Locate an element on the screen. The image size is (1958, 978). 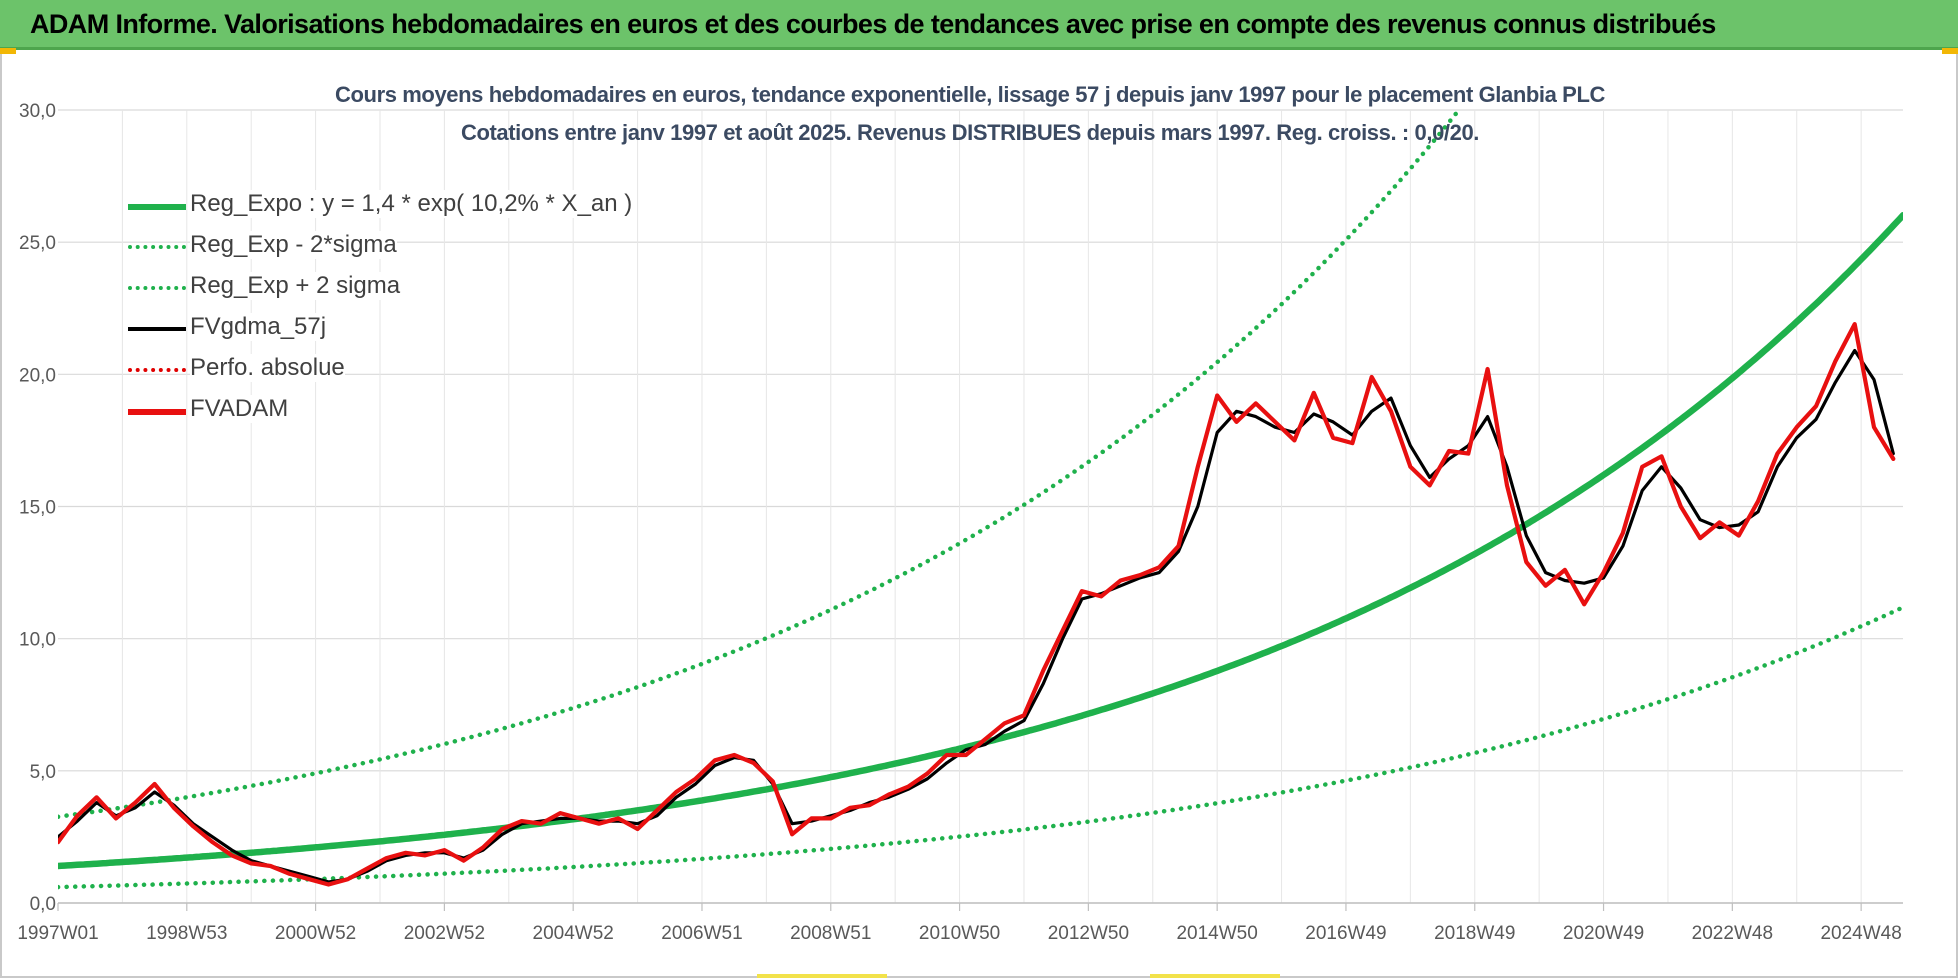
x-tick-label: 1998W53 is located at coordinates (186, 933).